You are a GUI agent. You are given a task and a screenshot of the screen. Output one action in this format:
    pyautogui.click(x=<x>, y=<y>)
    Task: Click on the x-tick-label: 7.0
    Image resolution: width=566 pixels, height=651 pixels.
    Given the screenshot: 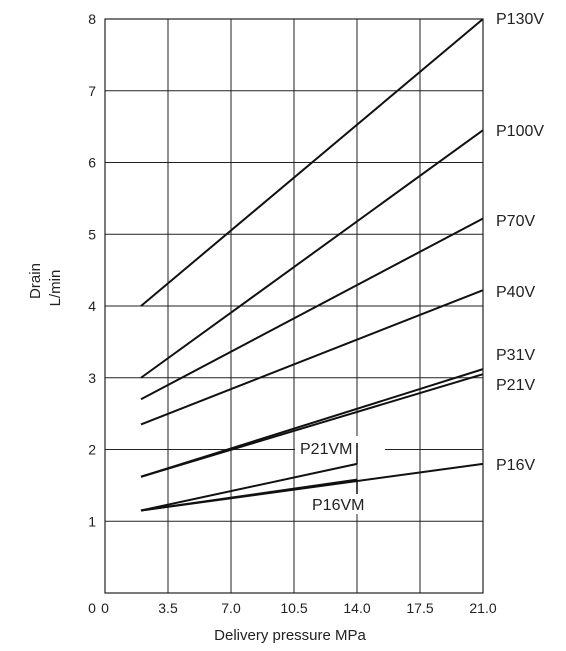 What is the action you would take?
    pyautogui.click(x=231, y=608)
    